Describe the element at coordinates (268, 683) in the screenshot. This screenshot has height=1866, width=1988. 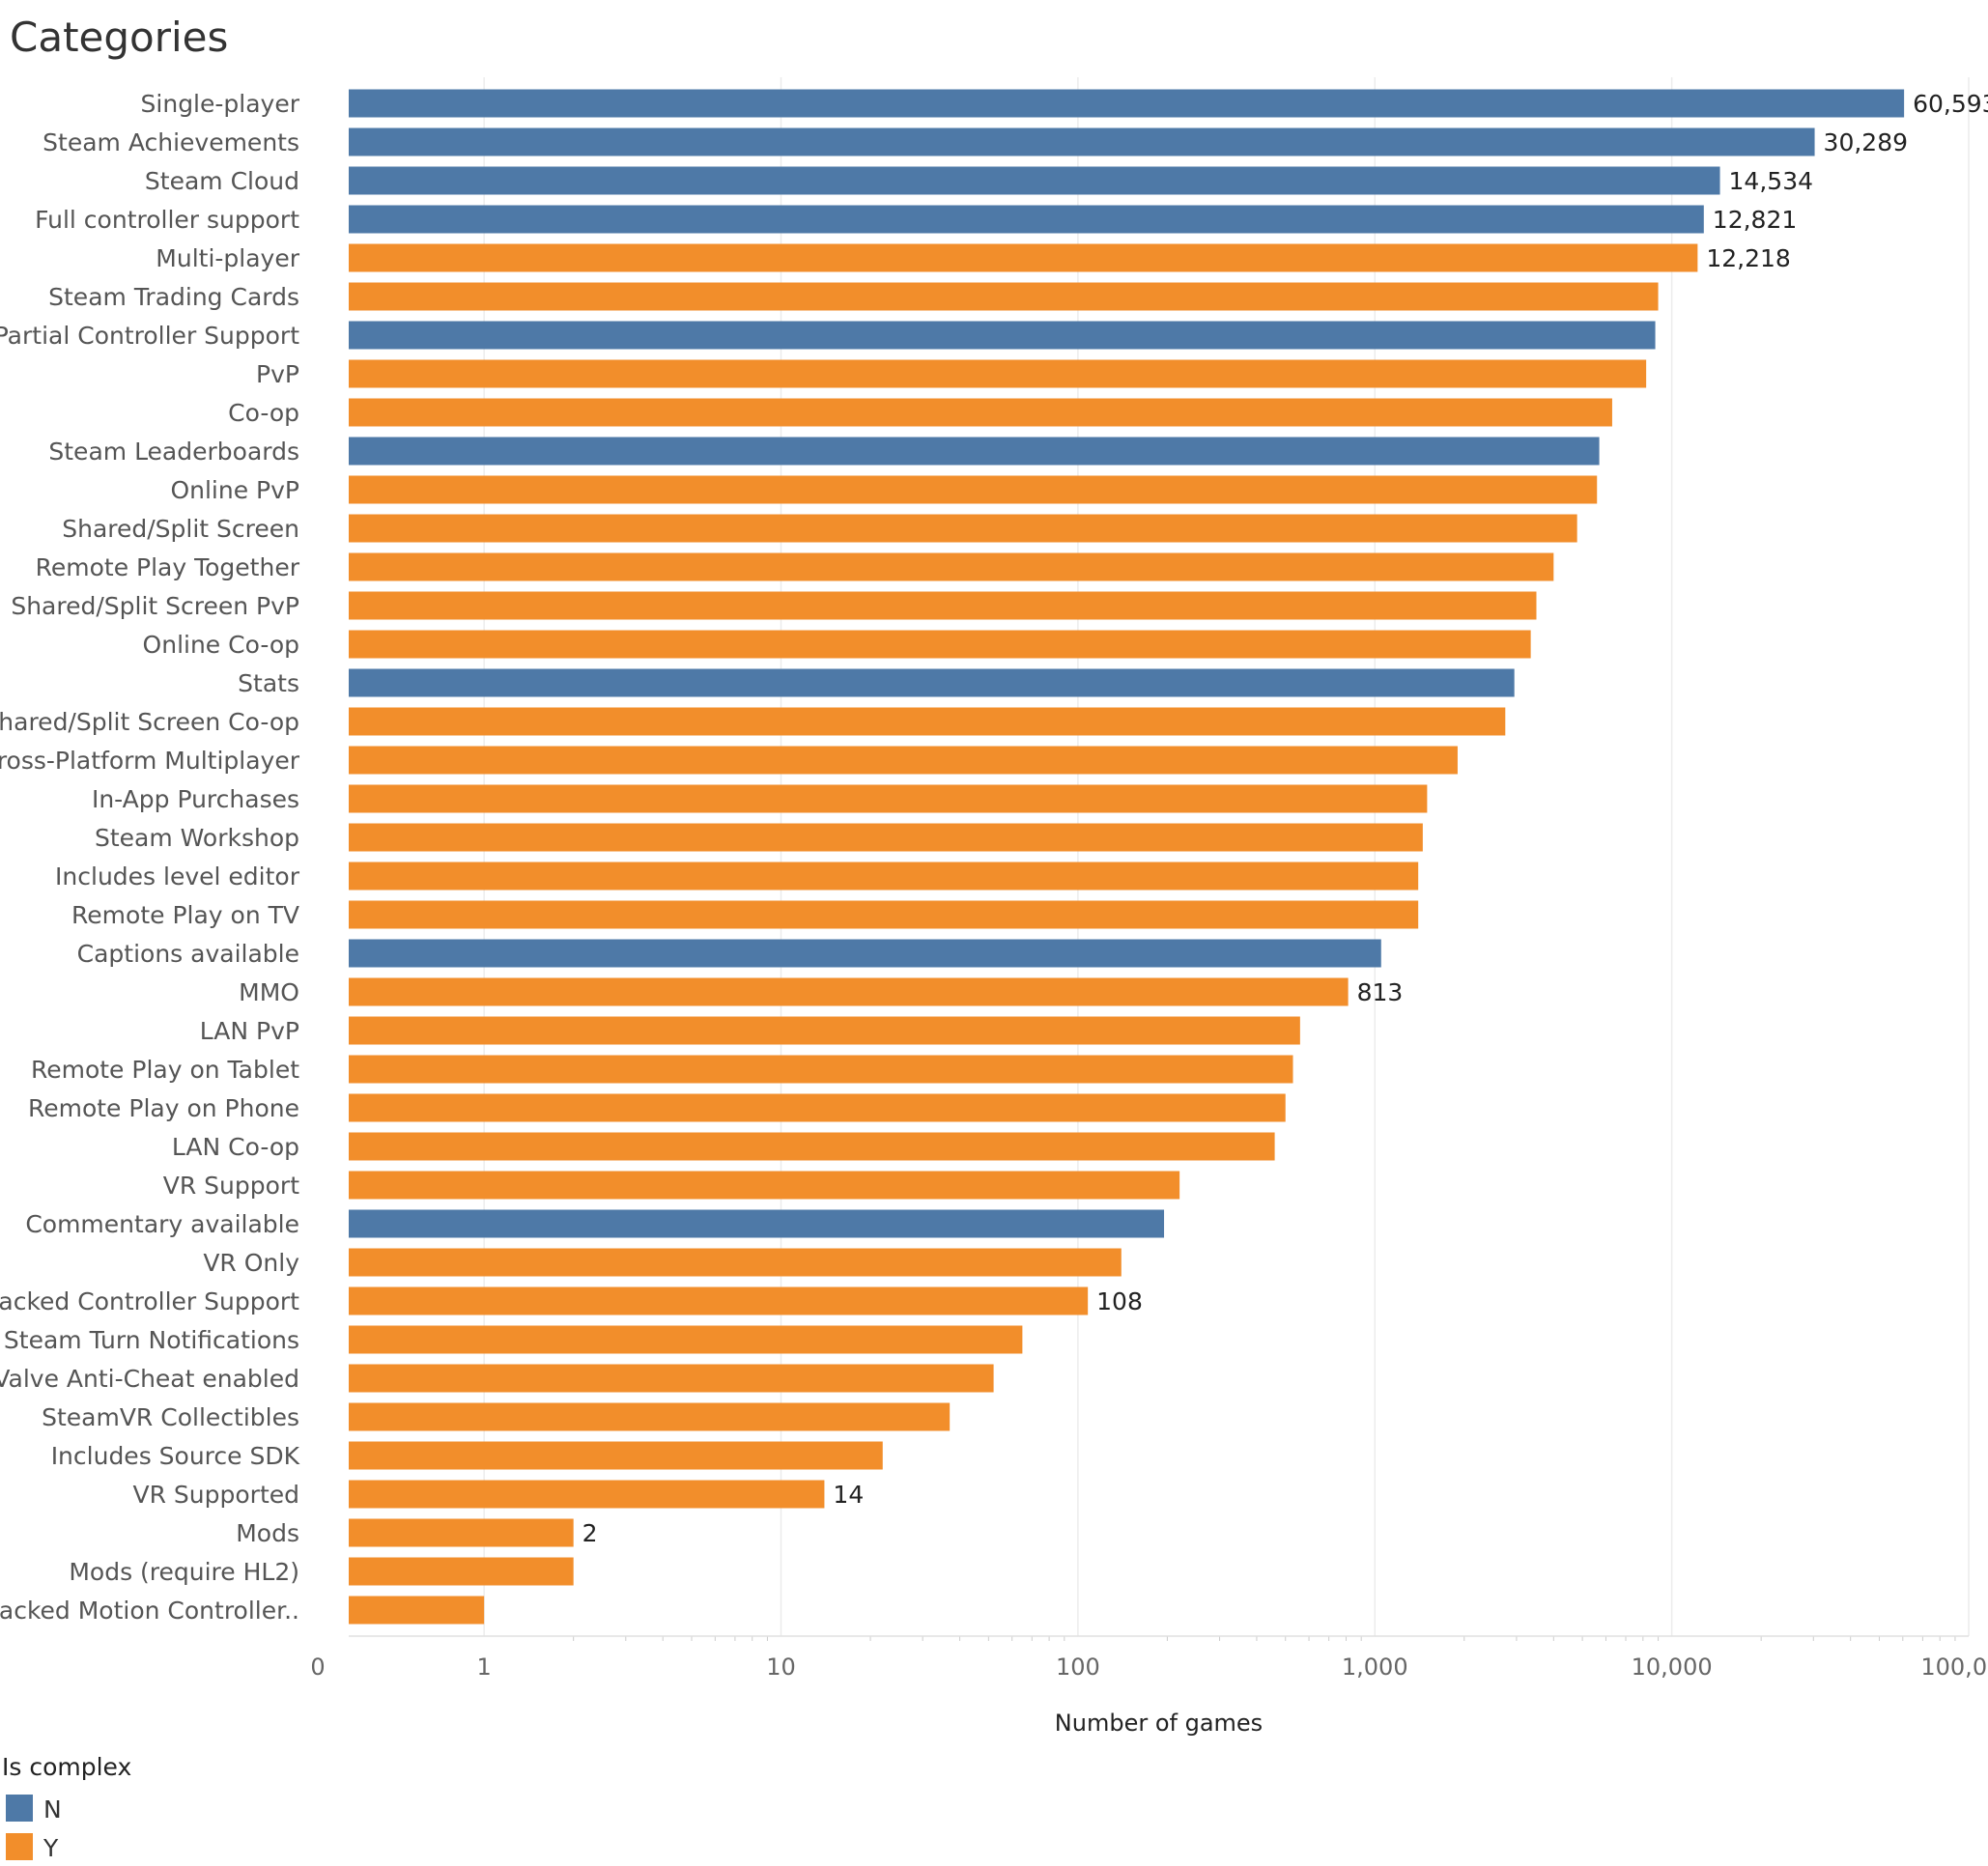
I see `category-label: Stats` at that location.